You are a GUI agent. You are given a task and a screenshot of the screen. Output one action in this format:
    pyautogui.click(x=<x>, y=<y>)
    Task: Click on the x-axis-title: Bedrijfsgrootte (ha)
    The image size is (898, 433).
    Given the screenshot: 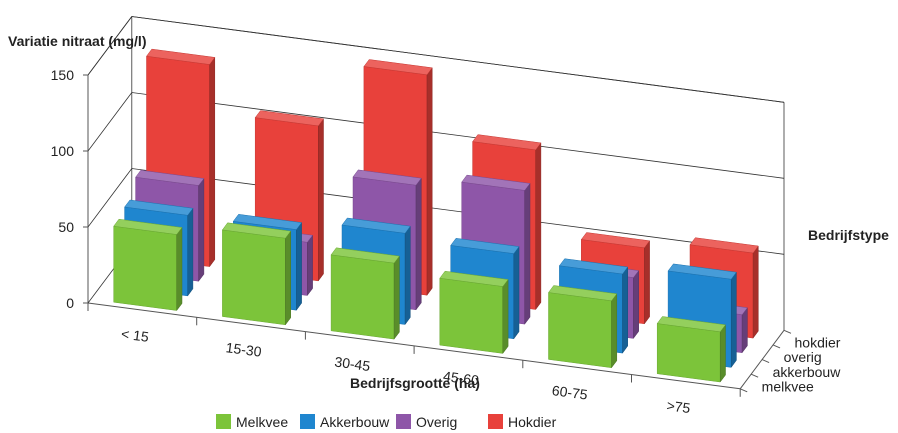 What is the action you would take?
    pyautogui.click(x=415, y=383)
    